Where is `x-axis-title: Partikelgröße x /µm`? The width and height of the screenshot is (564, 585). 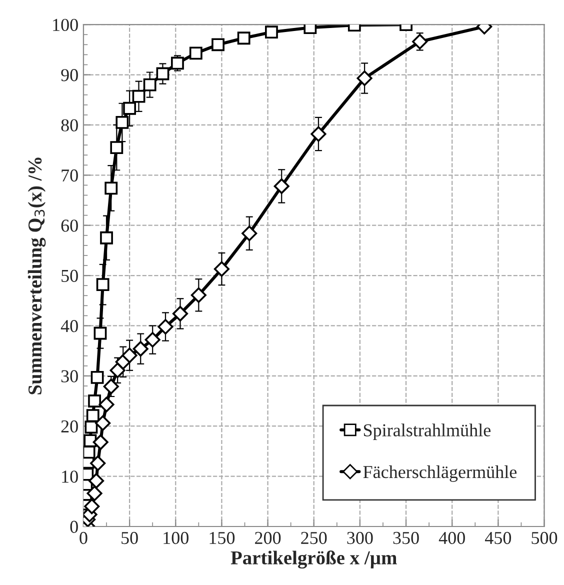 x-axis-title: Partikelgröße x /µm is located at coordinates (313, 559).